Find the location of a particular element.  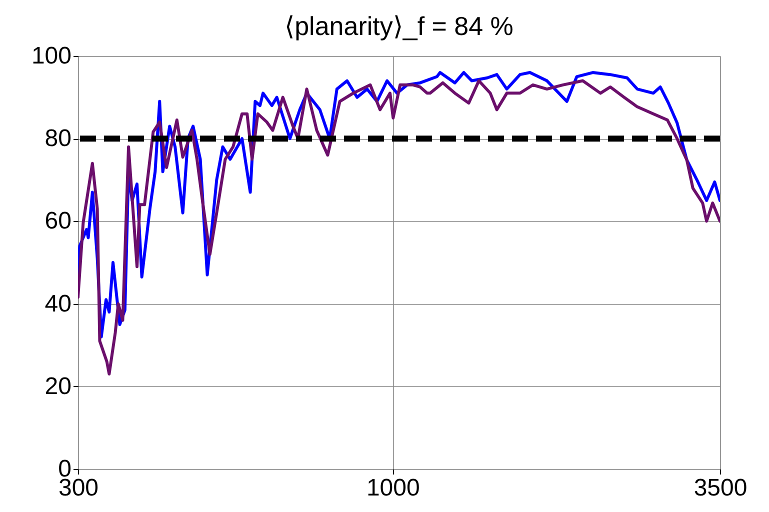

y-tick-label: 80 is located at coordinates (58, 138).